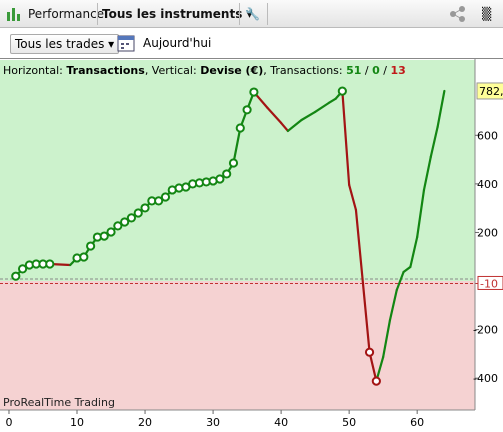  What do you see at coordinates (231, 70) in the screenshot?
I see `header-part: Devise (€)` at bounding box center [231, 70].